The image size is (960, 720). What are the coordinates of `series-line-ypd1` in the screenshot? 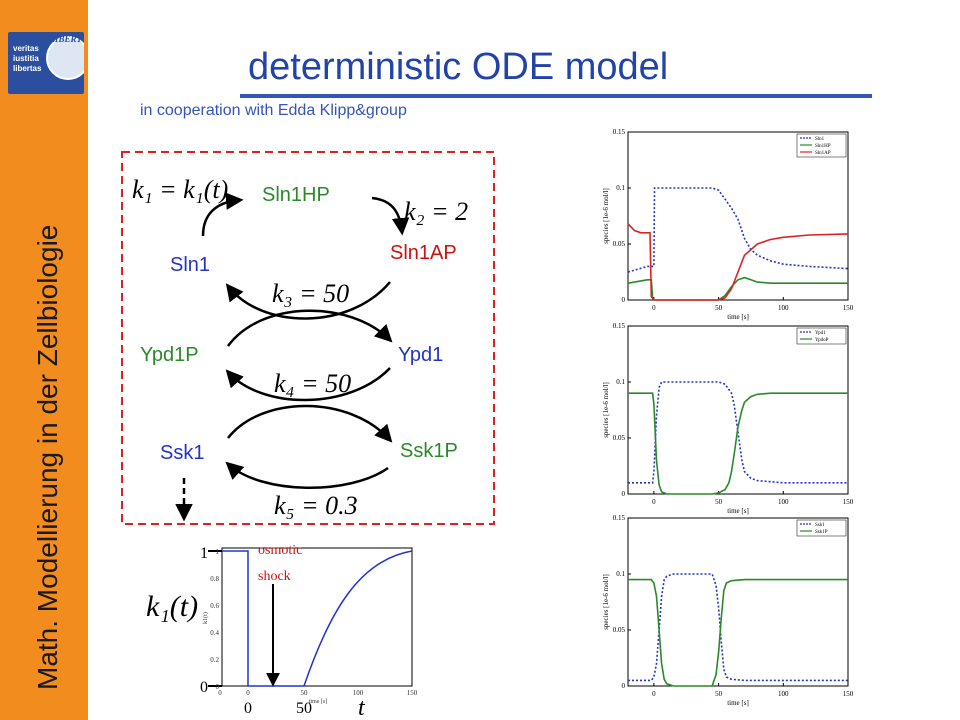 It's located at (738, 432).